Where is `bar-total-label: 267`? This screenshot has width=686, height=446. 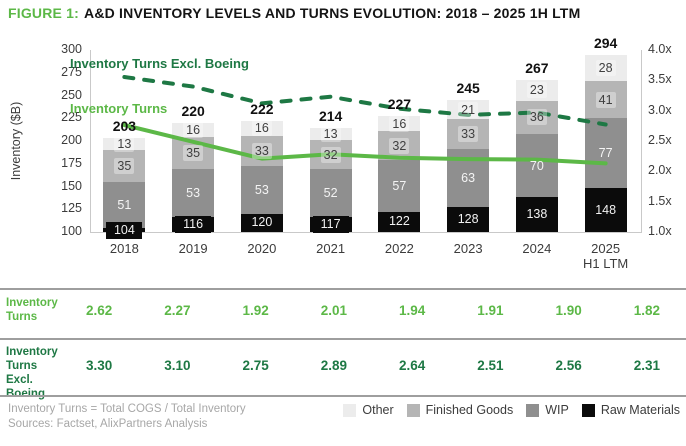
bar-total-label: 267 is located at coordinates (537, 68).